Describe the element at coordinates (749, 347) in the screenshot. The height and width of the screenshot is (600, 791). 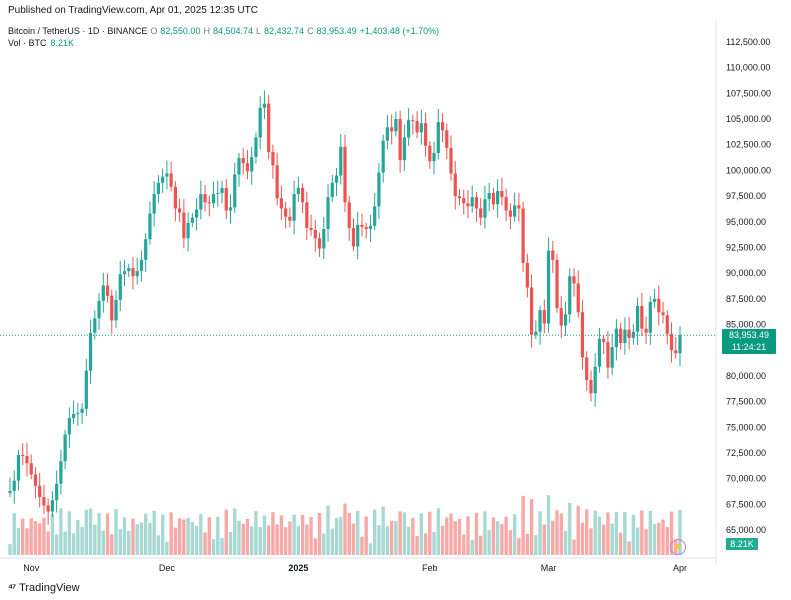
I see `bar-countdown: 11:24:21` at that location.